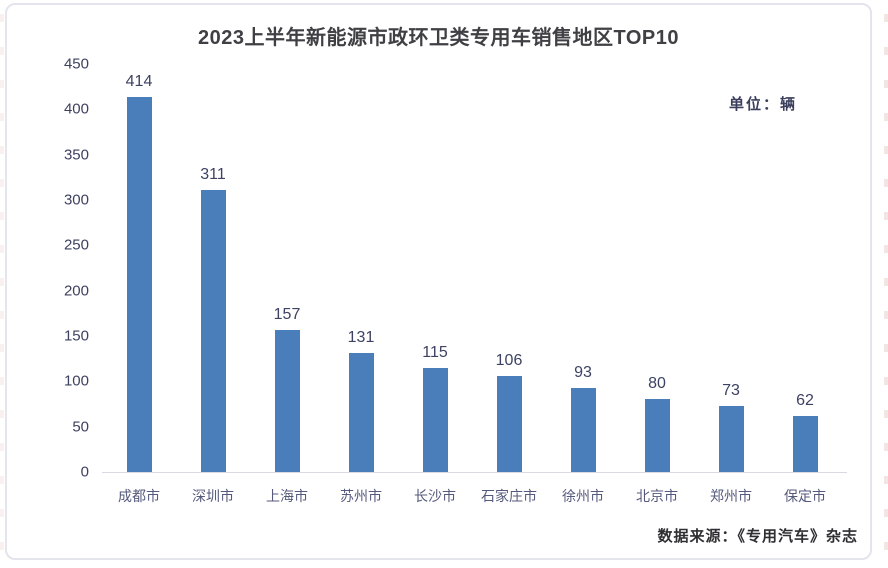 This screenshot has height=568, width=888. I want to click on y-tick-label: 50, so click(80, 427).